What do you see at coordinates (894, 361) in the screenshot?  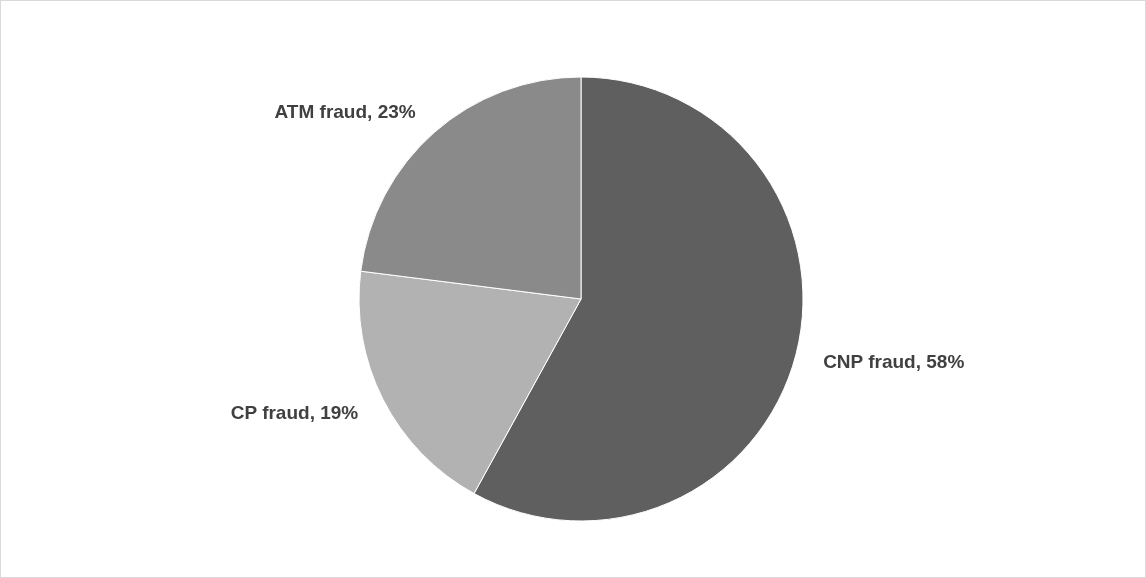 I see `slice-label: CNP fraud, 58%` at bounding box center [894, 361].